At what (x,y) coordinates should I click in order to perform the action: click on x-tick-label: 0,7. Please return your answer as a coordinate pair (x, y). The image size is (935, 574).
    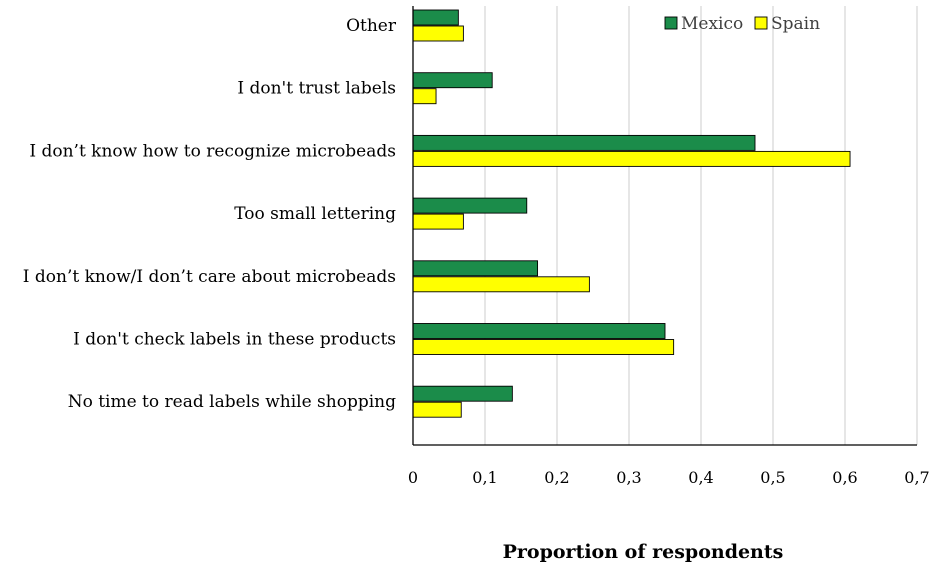
    Looking at the image, I should click on (916, 477).